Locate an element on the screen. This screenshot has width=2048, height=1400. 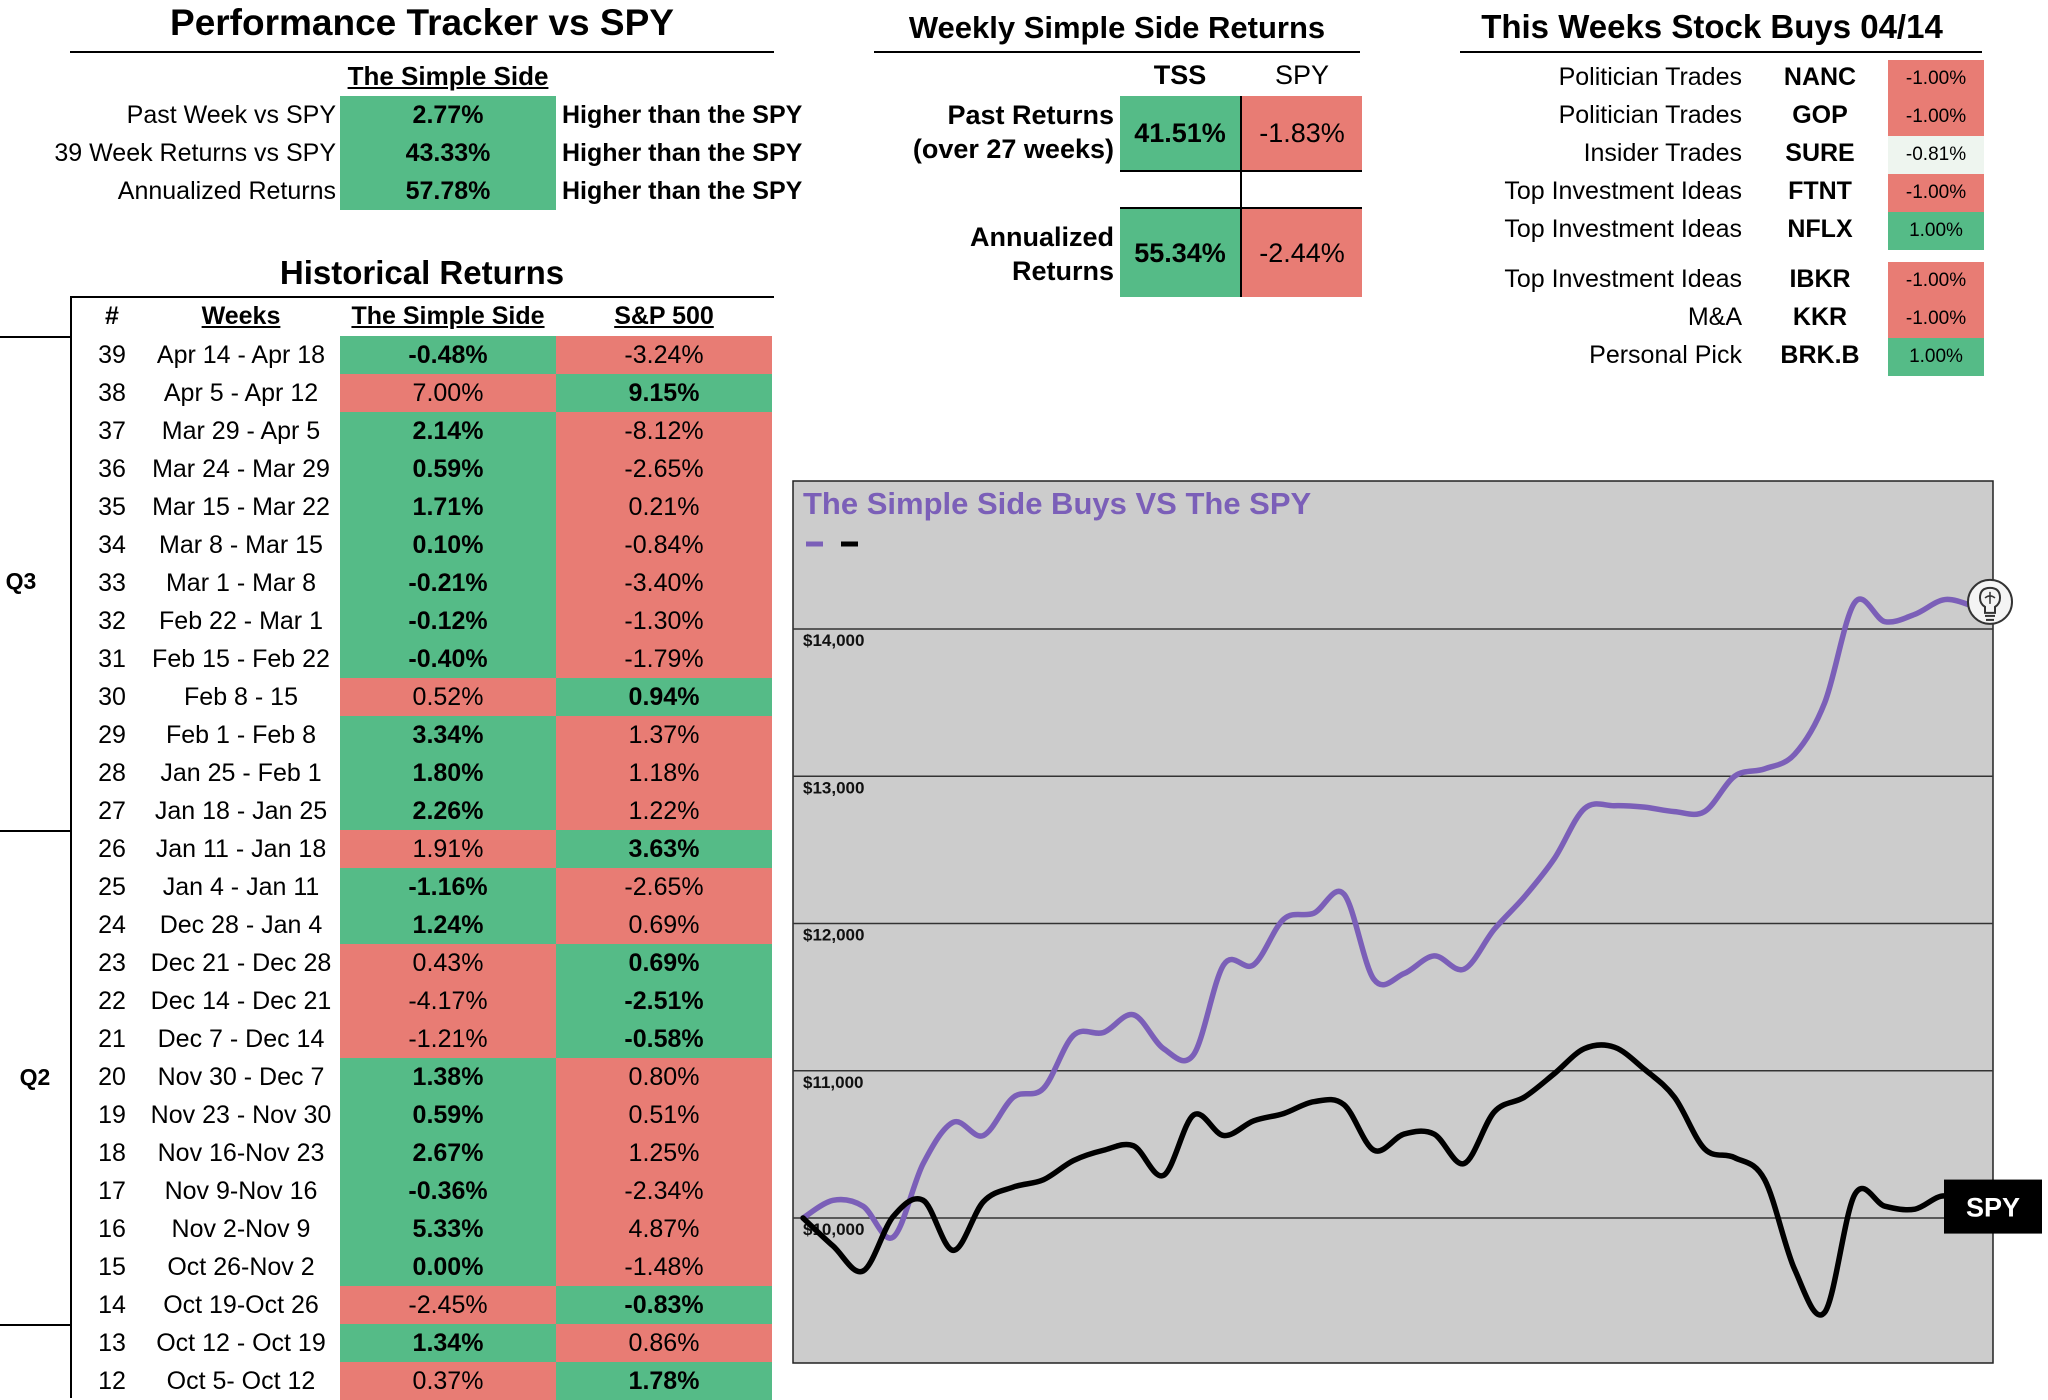
historical-header-tss: The Simple Side is located at coordinates (448, 316).